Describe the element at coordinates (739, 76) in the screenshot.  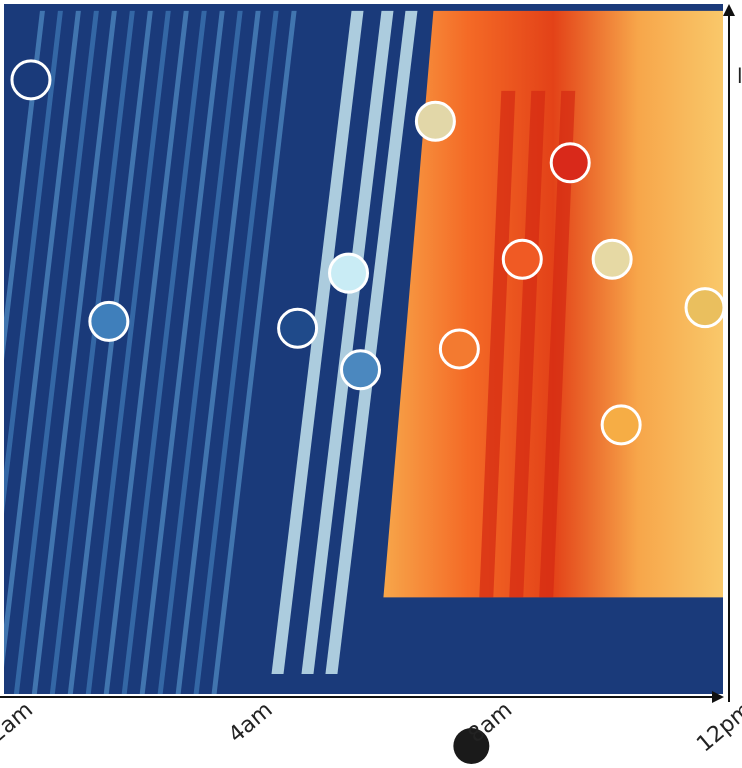
I see `y-axis-partial-label: l` at that location.